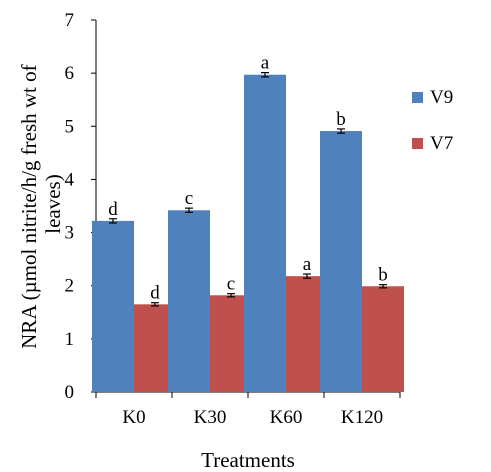  What do you see at coordinates (113, 306) in the screenshot?
I see `bar-V9-K0` at bounding box center [113, 306].